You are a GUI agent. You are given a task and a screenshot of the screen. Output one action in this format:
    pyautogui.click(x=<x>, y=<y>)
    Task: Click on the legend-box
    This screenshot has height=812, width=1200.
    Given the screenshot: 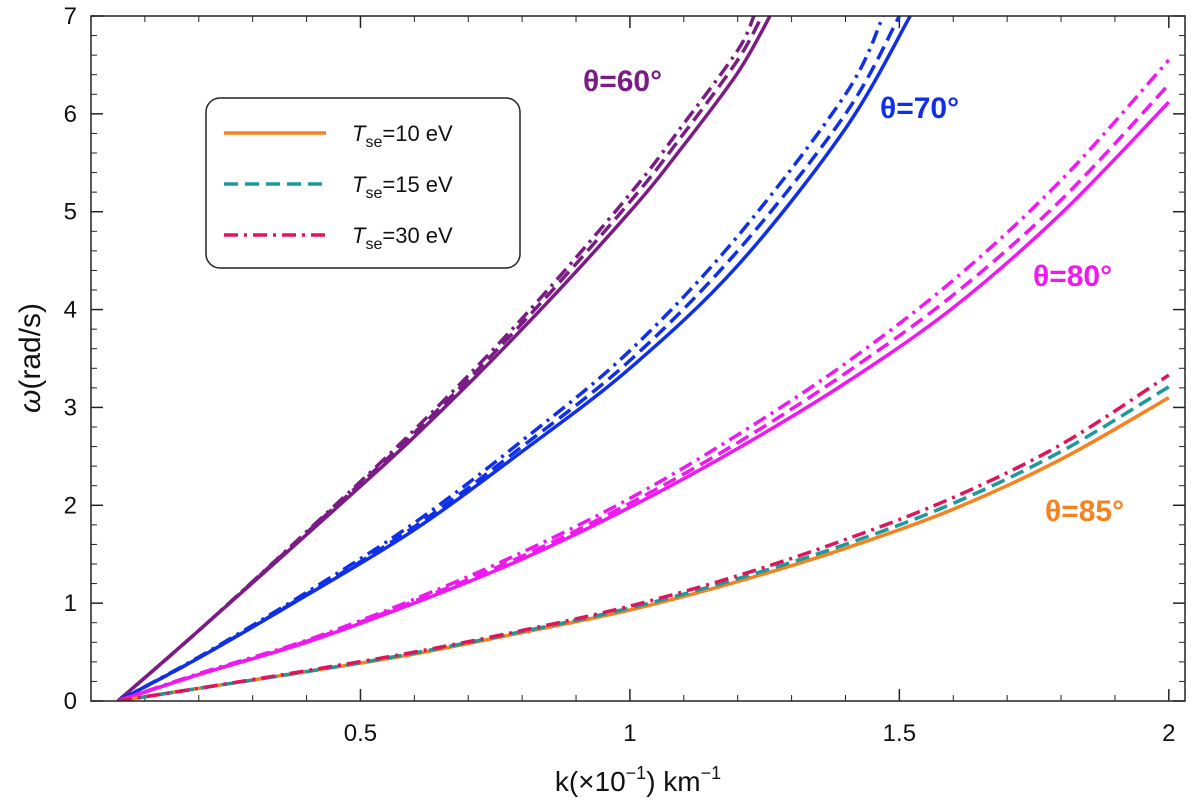 What is the action you would take?
    pyautogui.click(x=363, y=183)
    